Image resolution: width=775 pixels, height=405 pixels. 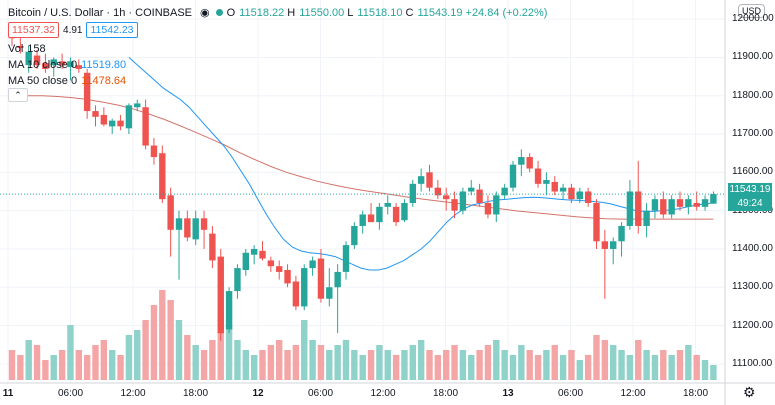 What do you see at coordinates (752, 11) in the screenshot?
I see `currency-badge: USD` at bounding box center [752, 11].